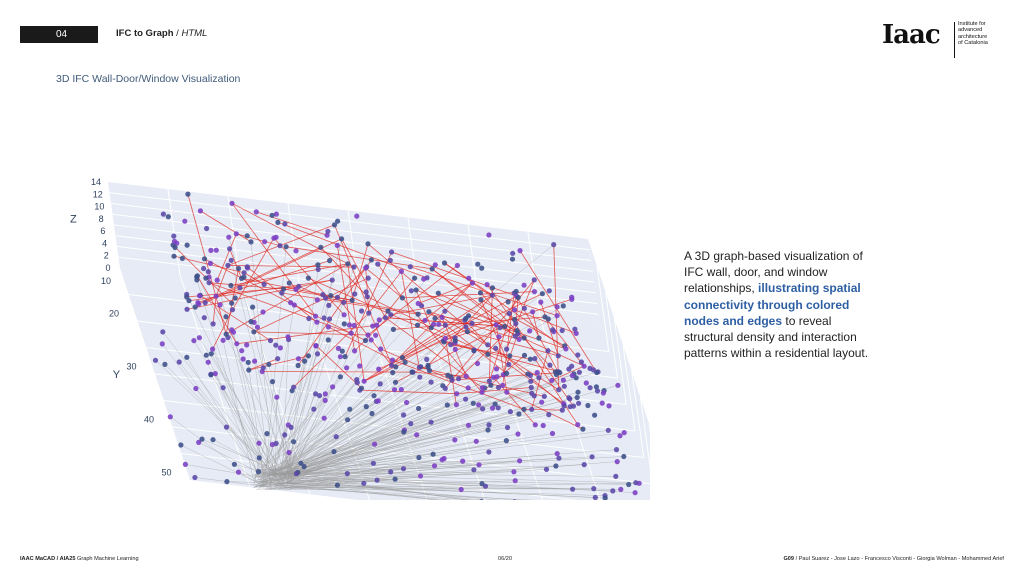  What do you see at coordinates (59, 34) in the screenshot?
I see `section-number-badge: 04` at bounding box center [59, 34].